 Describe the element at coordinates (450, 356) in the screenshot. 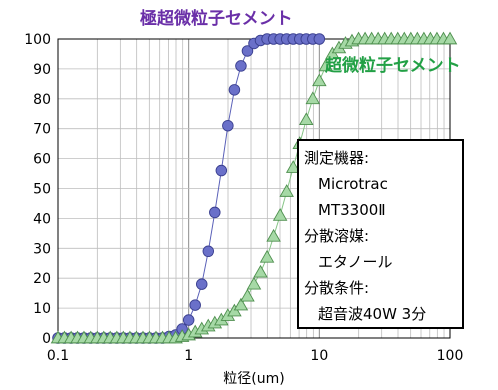

I see `x-tick-label: 100` at that location.